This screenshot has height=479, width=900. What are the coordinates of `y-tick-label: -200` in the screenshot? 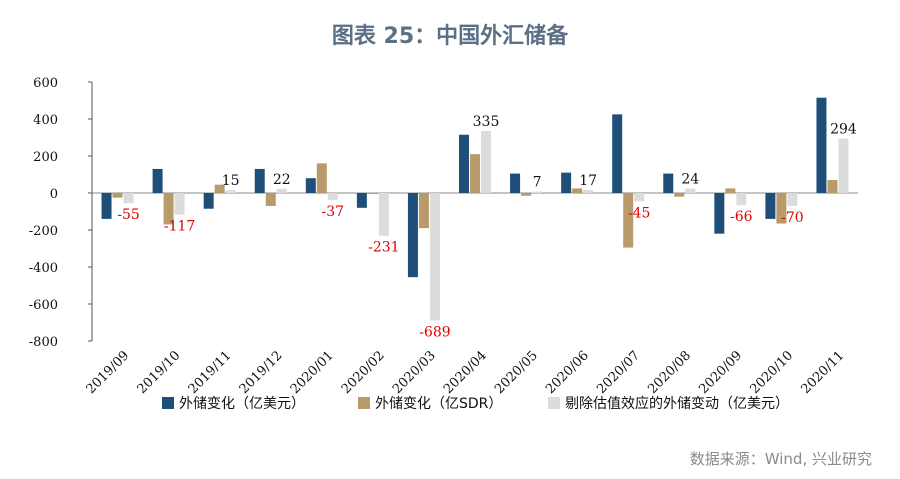 It's located at (43, 231).